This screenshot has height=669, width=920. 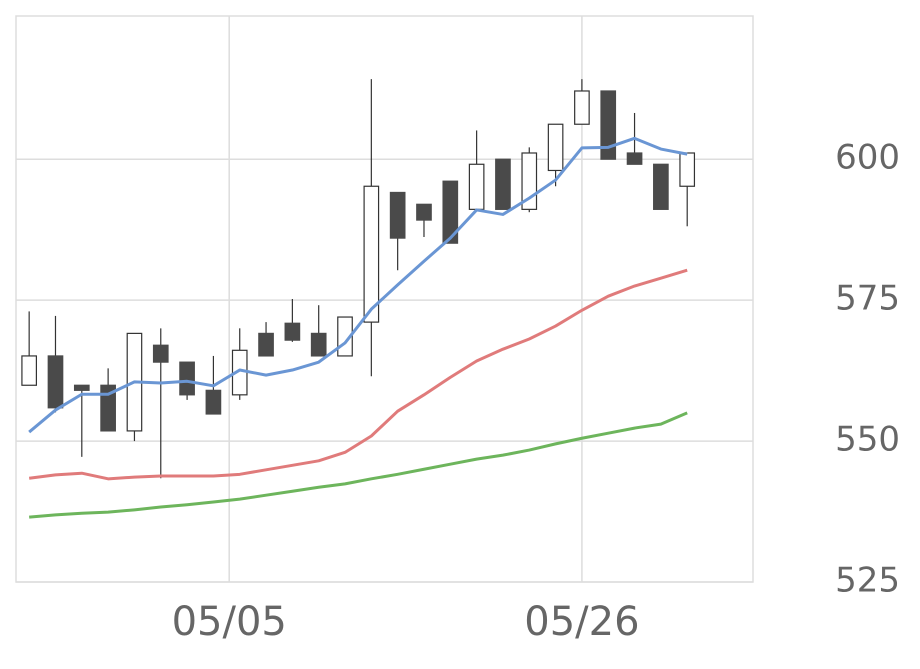 I want to click on y-tick-label: 525, so click(x=867, y=581).